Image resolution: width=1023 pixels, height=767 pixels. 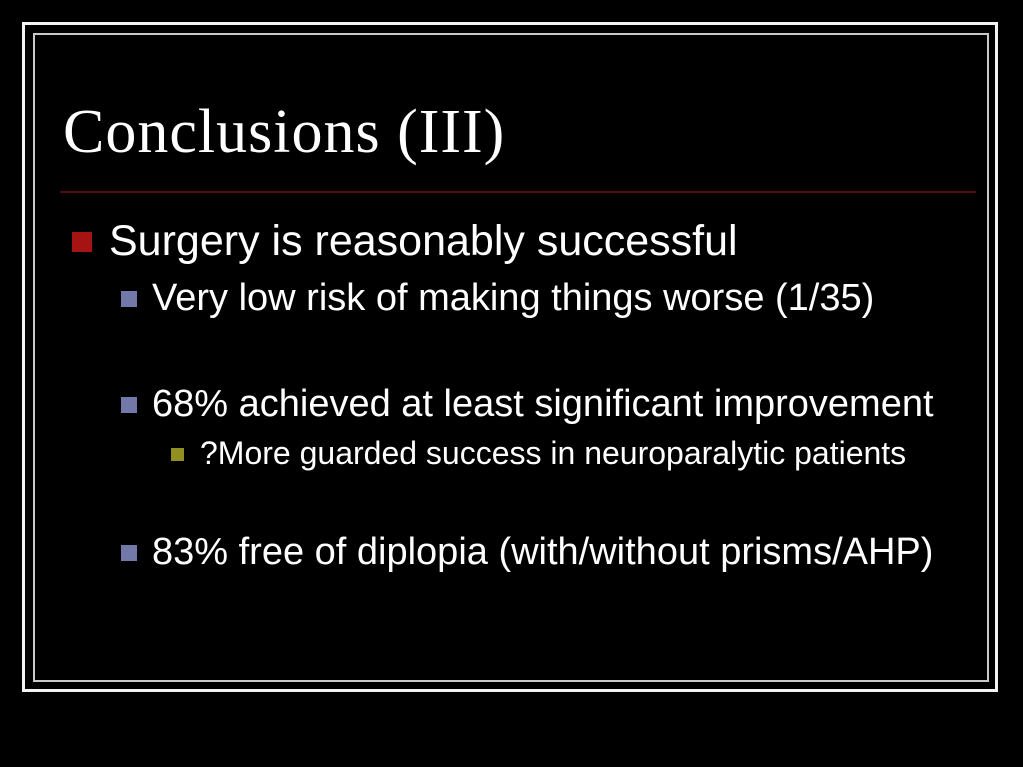 I want to click on title-underline, so click(x=518, y=192).